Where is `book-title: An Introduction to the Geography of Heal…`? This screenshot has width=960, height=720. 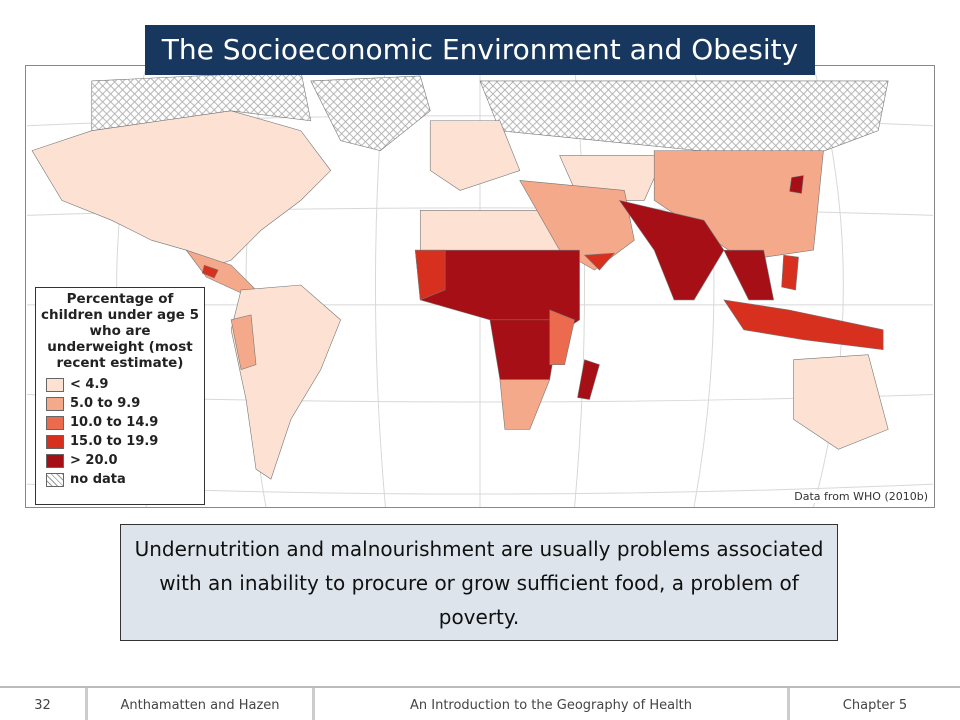 book-title: An Introduction to the Geography of Heal… is located at coordinates (552, 704).